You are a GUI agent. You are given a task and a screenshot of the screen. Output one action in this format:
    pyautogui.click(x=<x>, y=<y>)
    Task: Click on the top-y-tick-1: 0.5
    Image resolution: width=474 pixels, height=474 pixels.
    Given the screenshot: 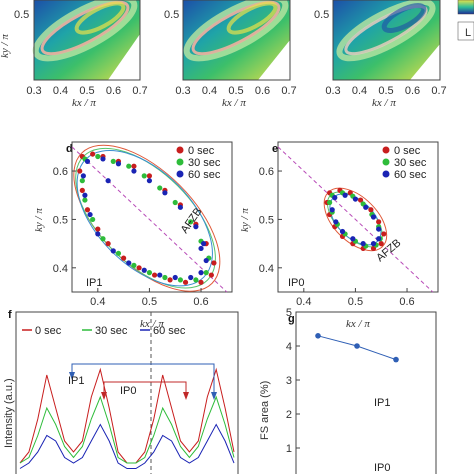 What is the action you would take?
    pyautogui.click(x=21, y=15)
    